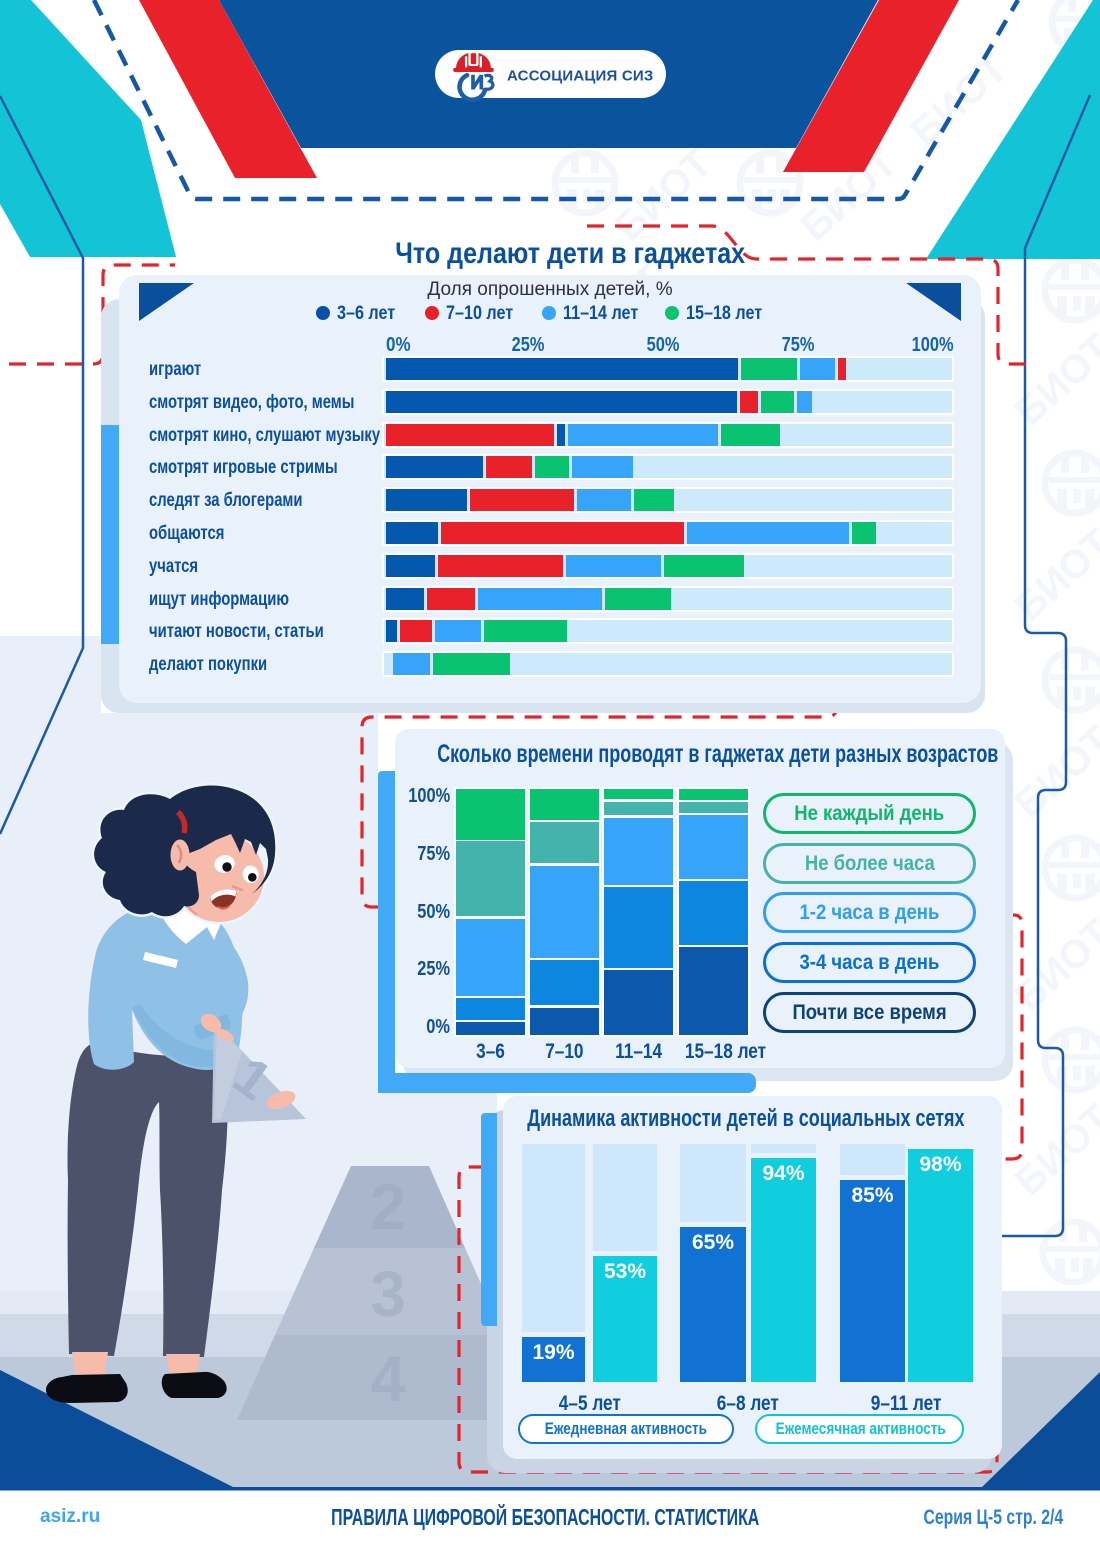  Describe the element at coordinates (388, 1207) in the screenshot. I see `svg-text: 2` at that location.